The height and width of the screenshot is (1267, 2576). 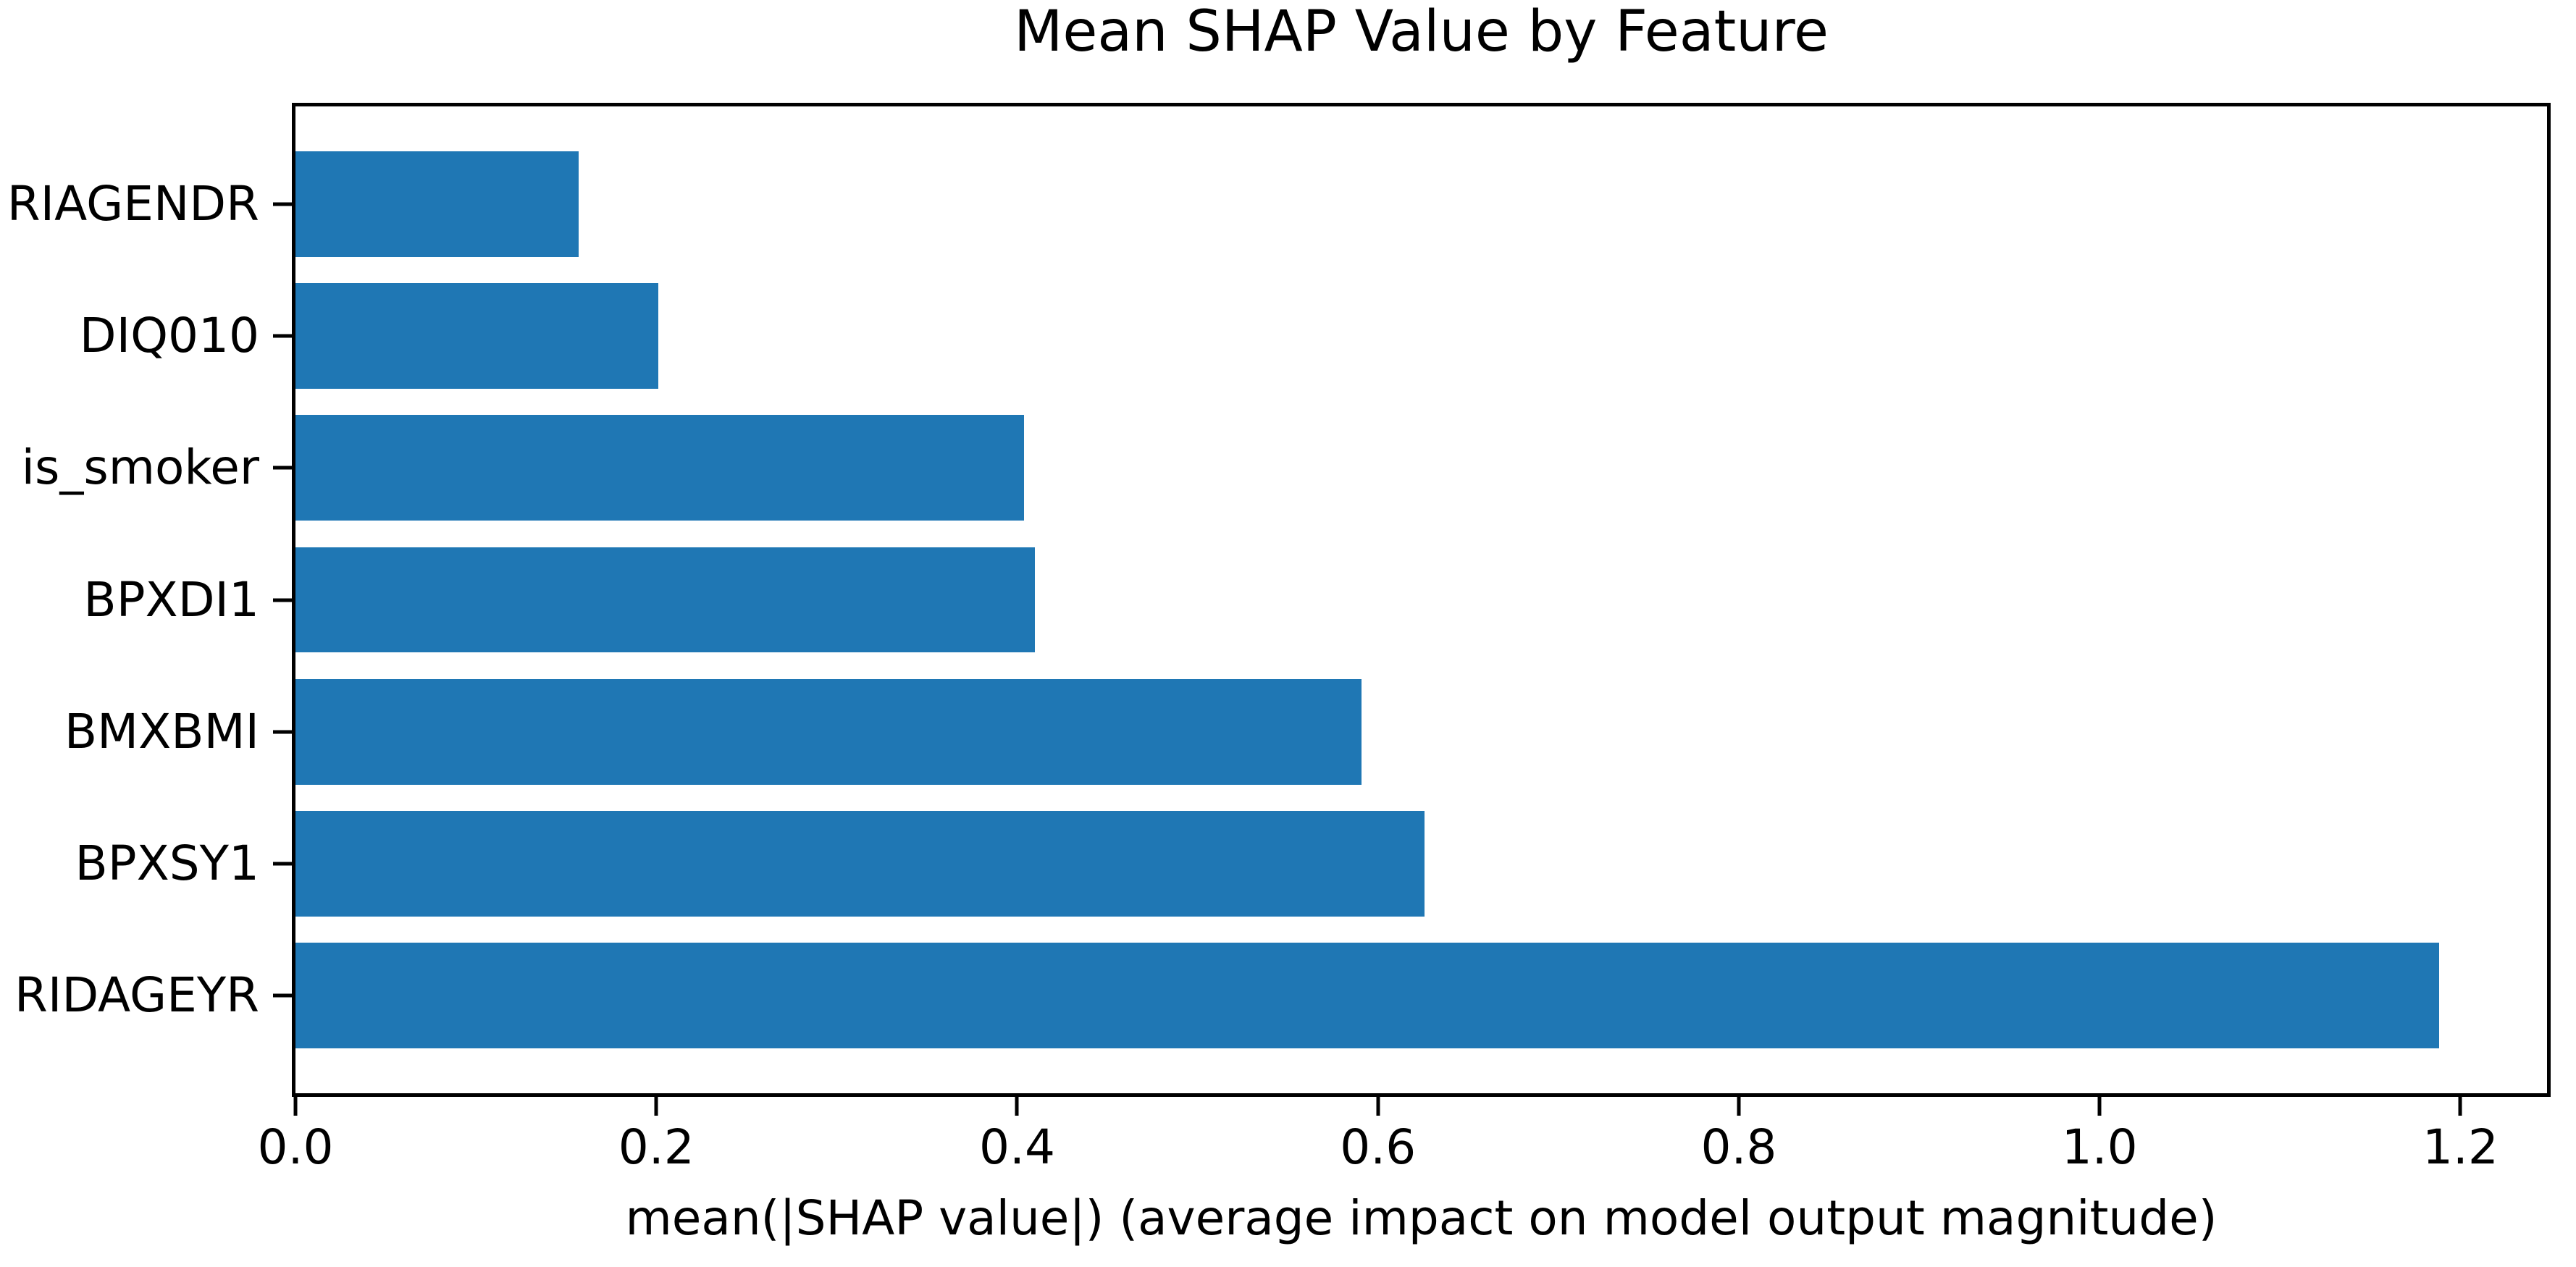 What do you see at coordinates (136, 995) in the screenshot?
I see `y-tick-label-ridageyr: RIDAGEYR` at bounding box center [136, 995].